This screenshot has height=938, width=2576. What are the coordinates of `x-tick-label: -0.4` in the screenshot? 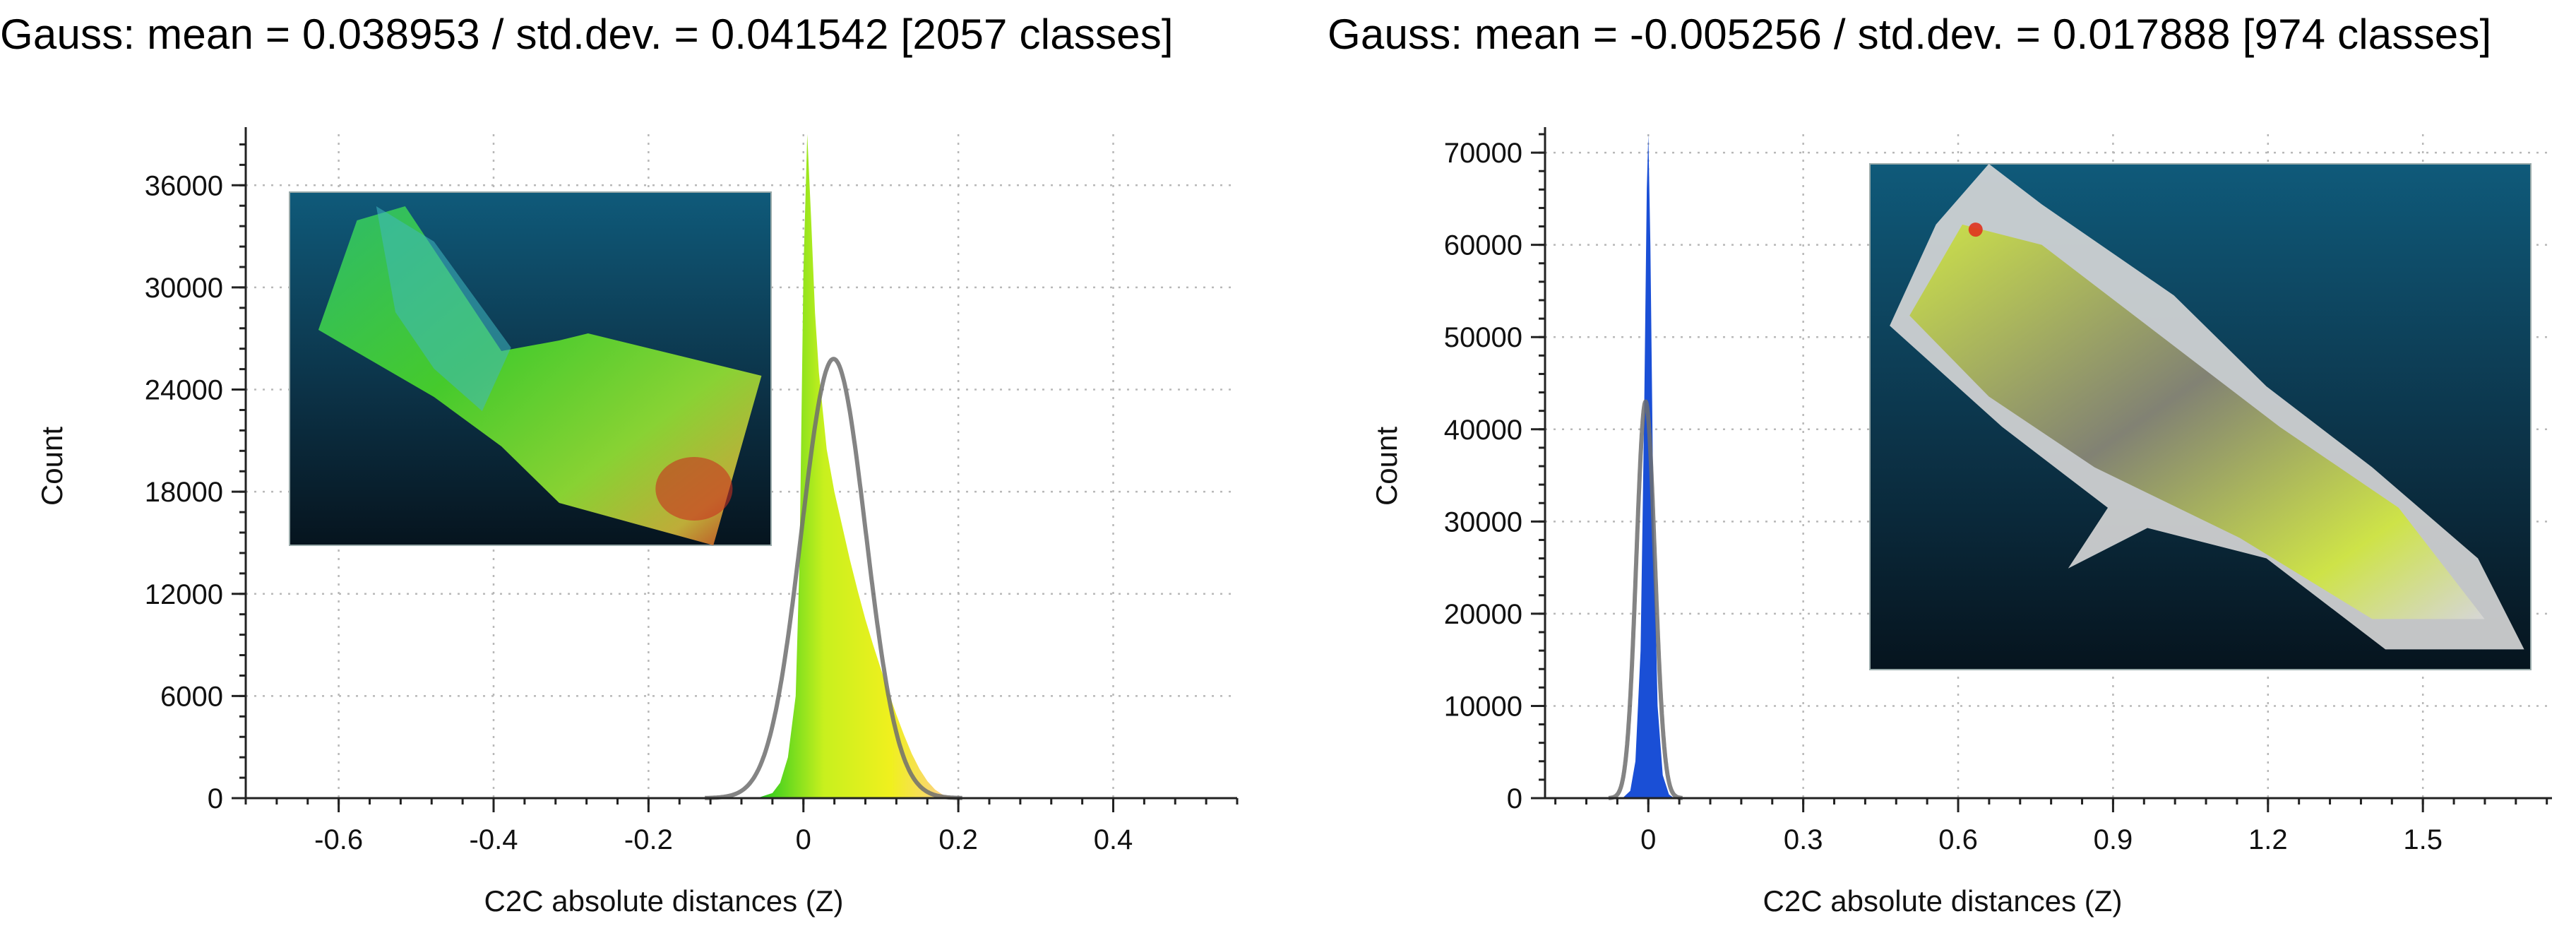 It's located at (494, 839).